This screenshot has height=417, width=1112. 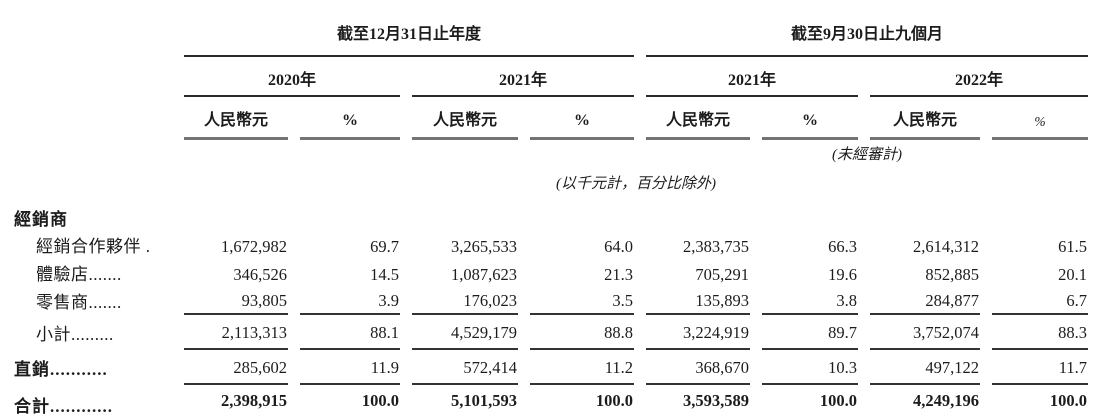 I want to click on cell-value: 1,672,982, so click(x=254, y=246).